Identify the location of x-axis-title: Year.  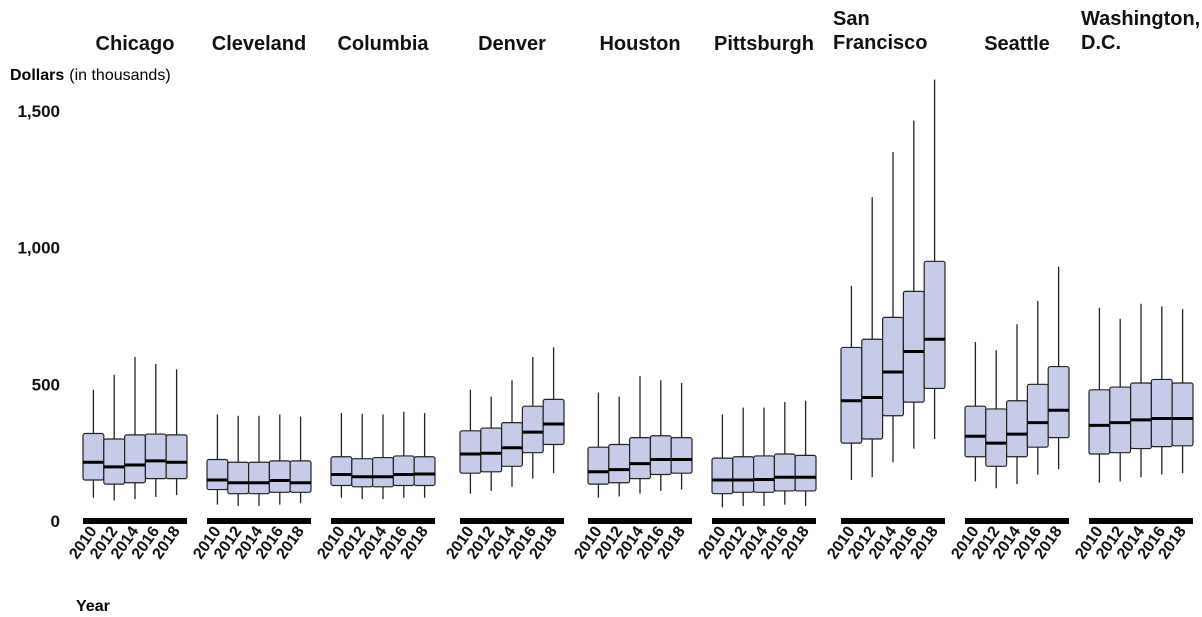
(93, 606).